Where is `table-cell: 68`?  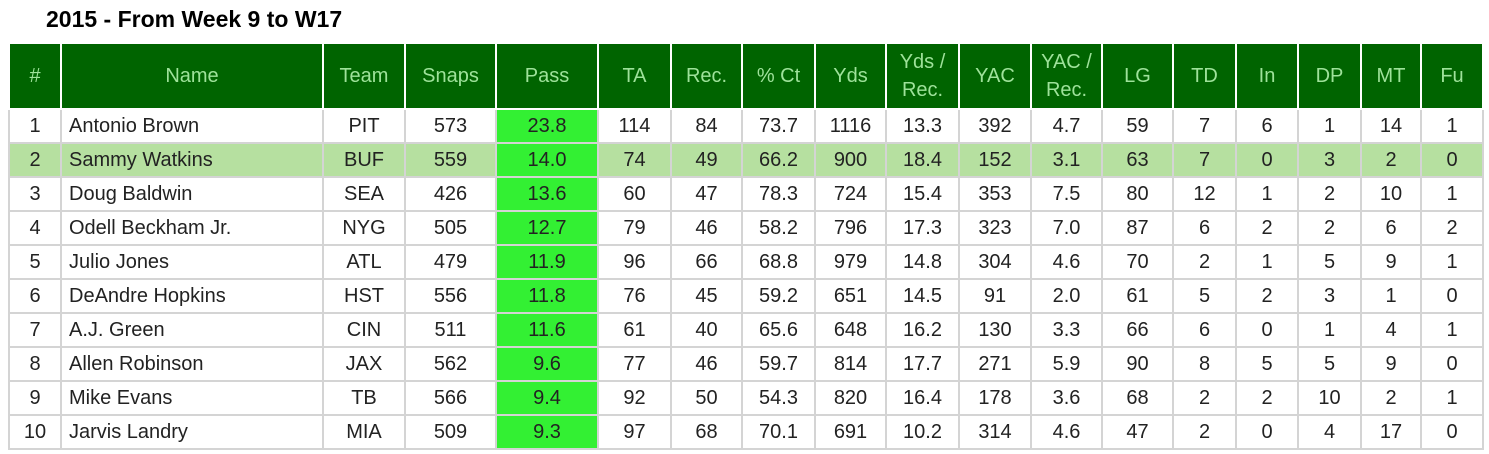
table-cell: 68 is located at coordinates (1137, 398).